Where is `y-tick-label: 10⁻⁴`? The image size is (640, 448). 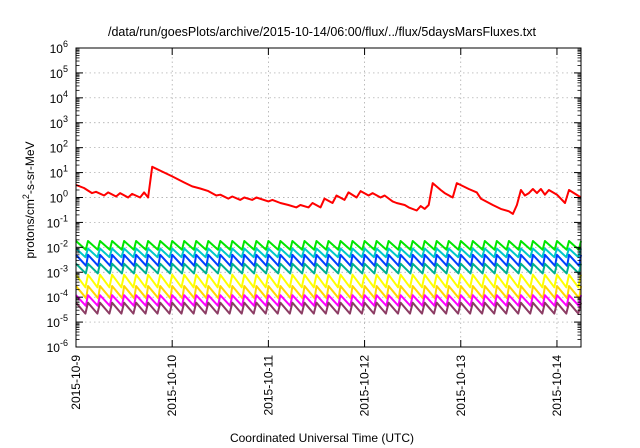
y-tick-label: 10⁻⁴ is located at coordinates (57, 296).